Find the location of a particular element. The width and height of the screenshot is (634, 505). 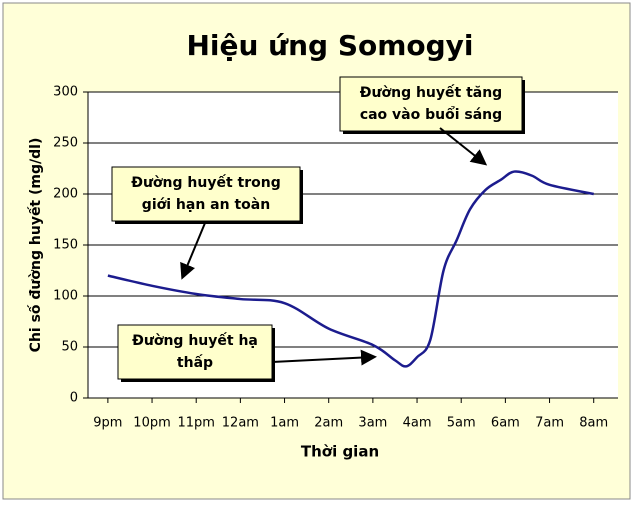

y-tick-label: 250 is located at coordinates (65, 143).